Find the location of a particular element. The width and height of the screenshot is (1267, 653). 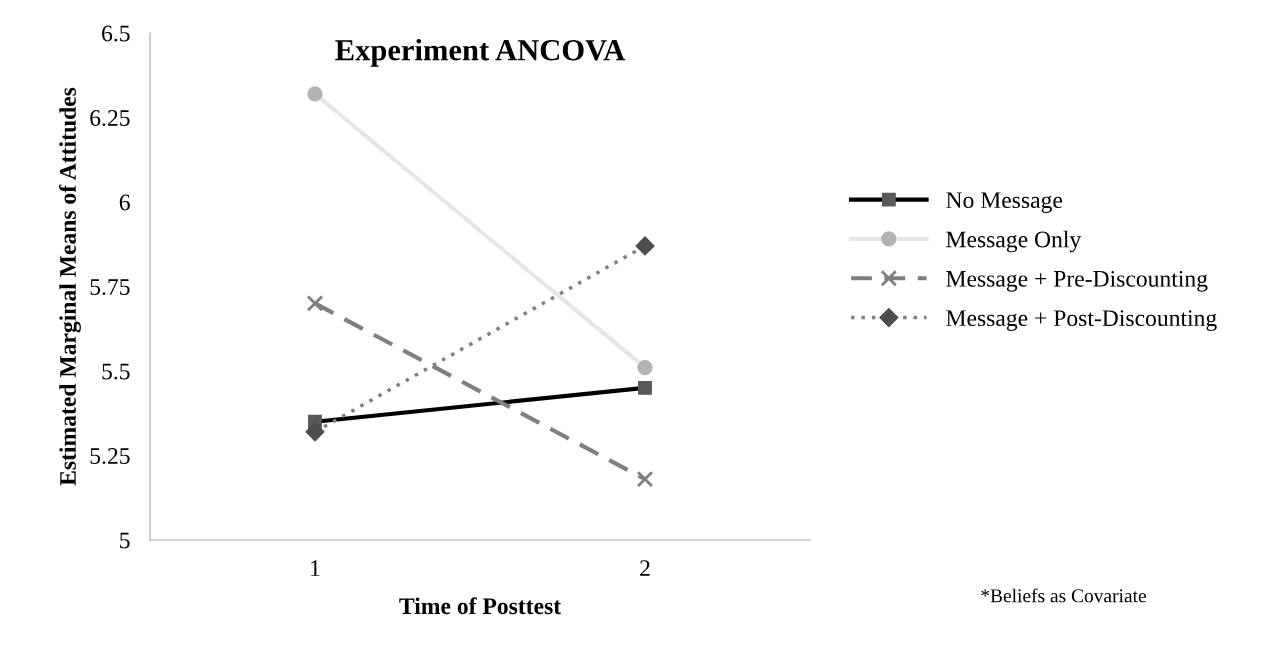

y-tick-label: 6.25 is located at coordinates (110, 118).